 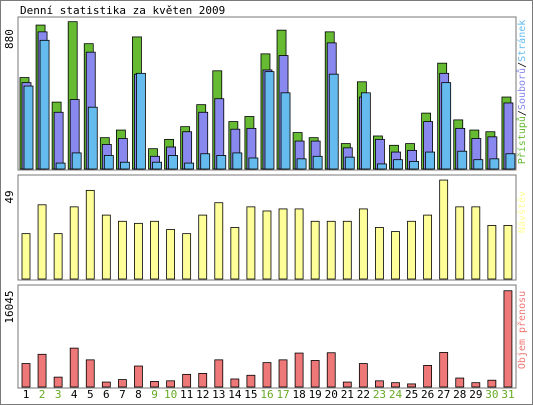 I want to click on x-tick-label: 21, so click(x=347, y=394).